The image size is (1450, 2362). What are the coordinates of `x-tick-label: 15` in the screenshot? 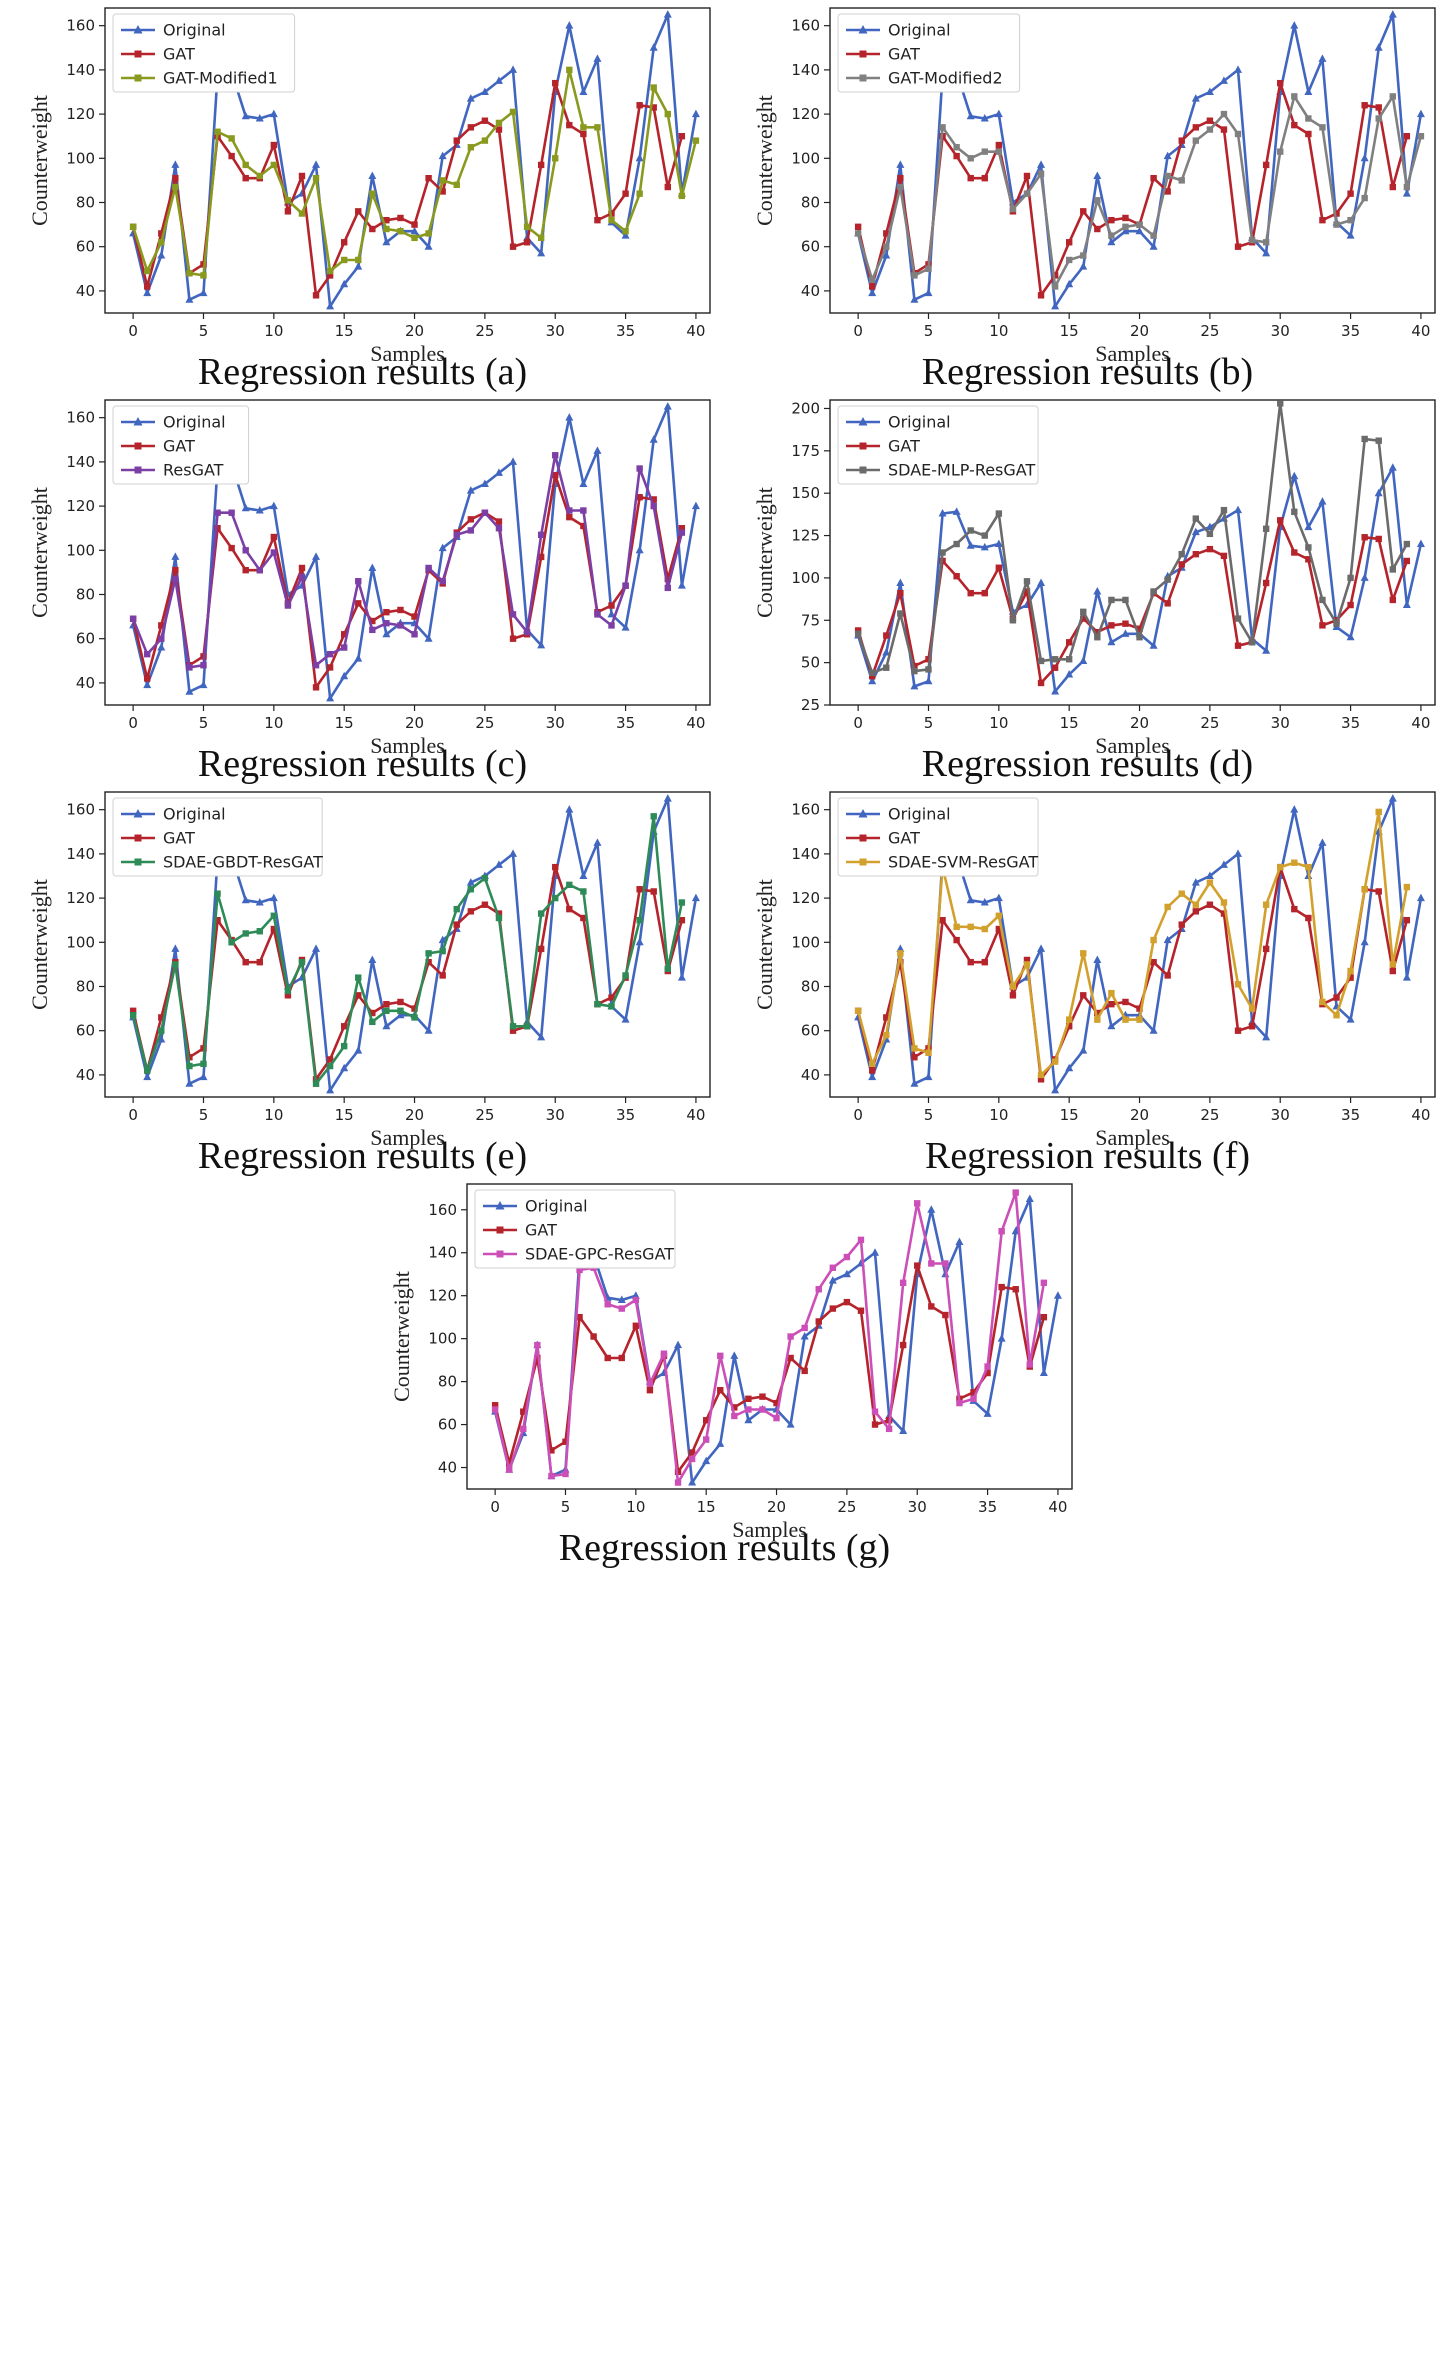 It's located at (344, 1115).